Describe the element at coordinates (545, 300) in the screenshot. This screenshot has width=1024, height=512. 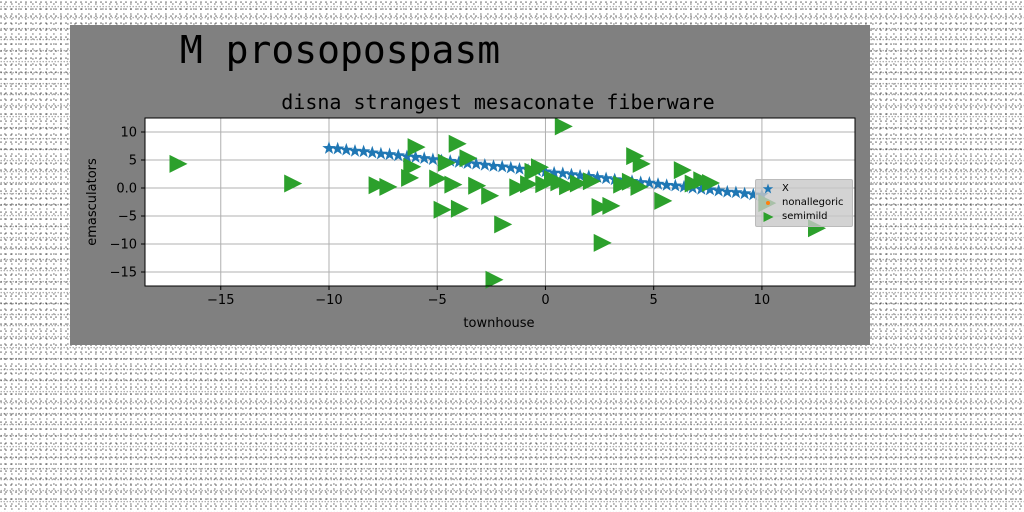
I see `x-tick-label: 0` at that location.